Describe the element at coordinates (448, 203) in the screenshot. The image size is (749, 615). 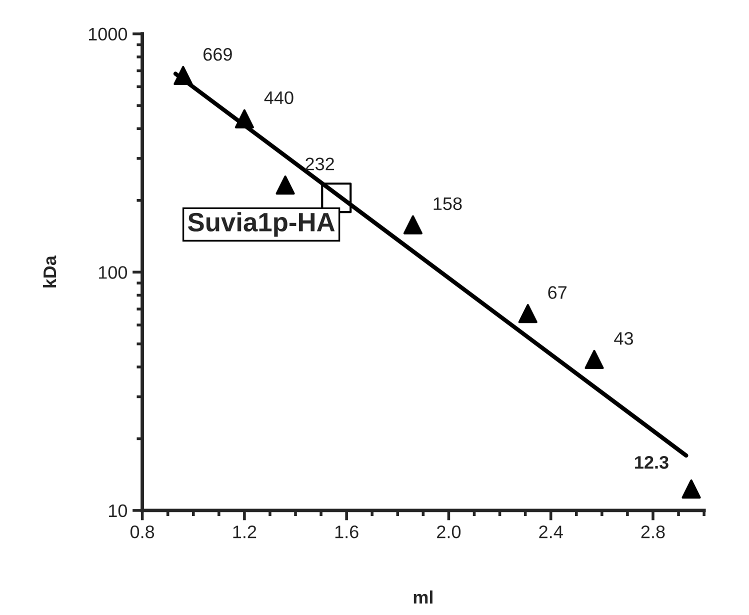
I see `data-label: 158` at that location.